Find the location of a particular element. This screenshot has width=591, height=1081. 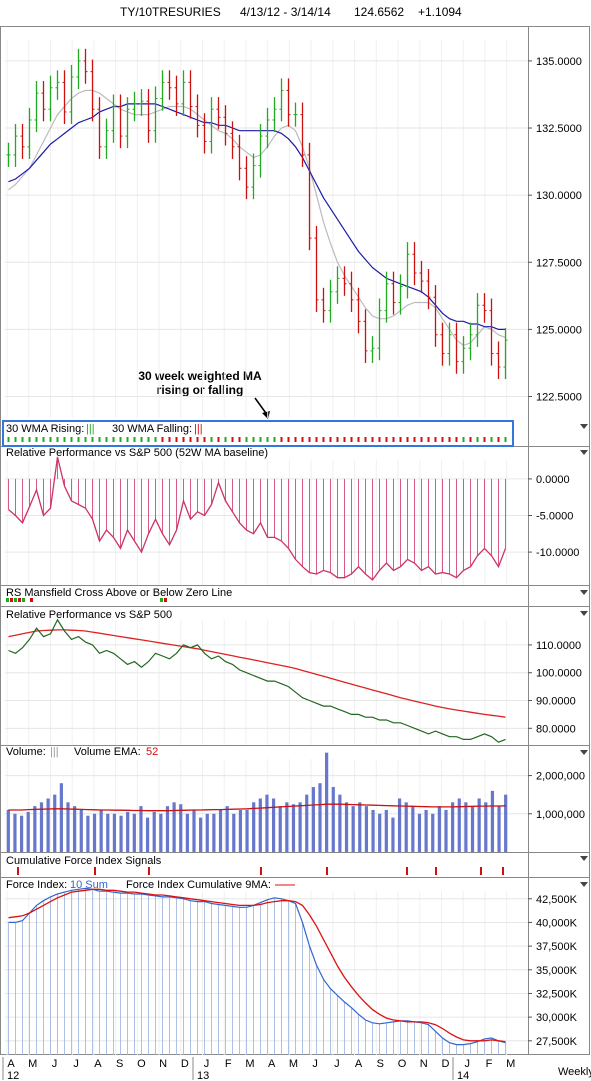

wma-rising-glyph: ||| is located at coordinates (90, 429).